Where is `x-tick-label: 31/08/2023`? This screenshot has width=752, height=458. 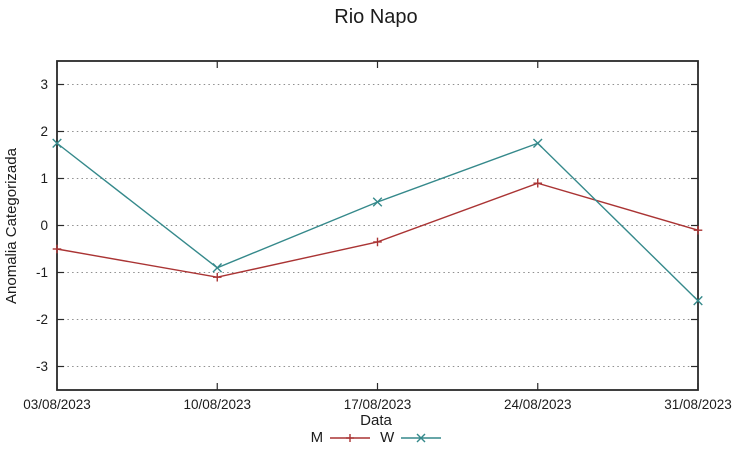
x-tick-label: 31/08/2023 is located at coordinates (698, 404).